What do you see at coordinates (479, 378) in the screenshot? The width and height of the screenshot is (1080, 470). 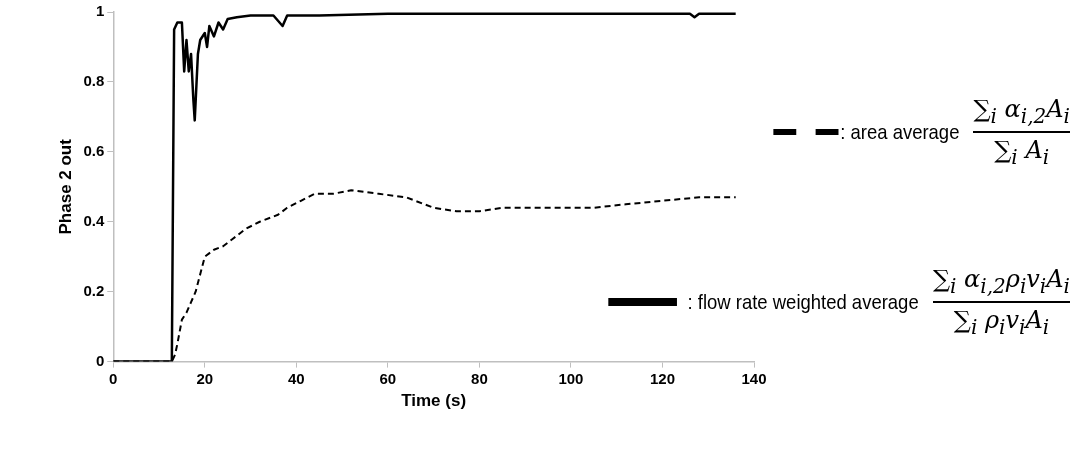 I see `x-tick-label: 80` at bounding box center [479, 378].